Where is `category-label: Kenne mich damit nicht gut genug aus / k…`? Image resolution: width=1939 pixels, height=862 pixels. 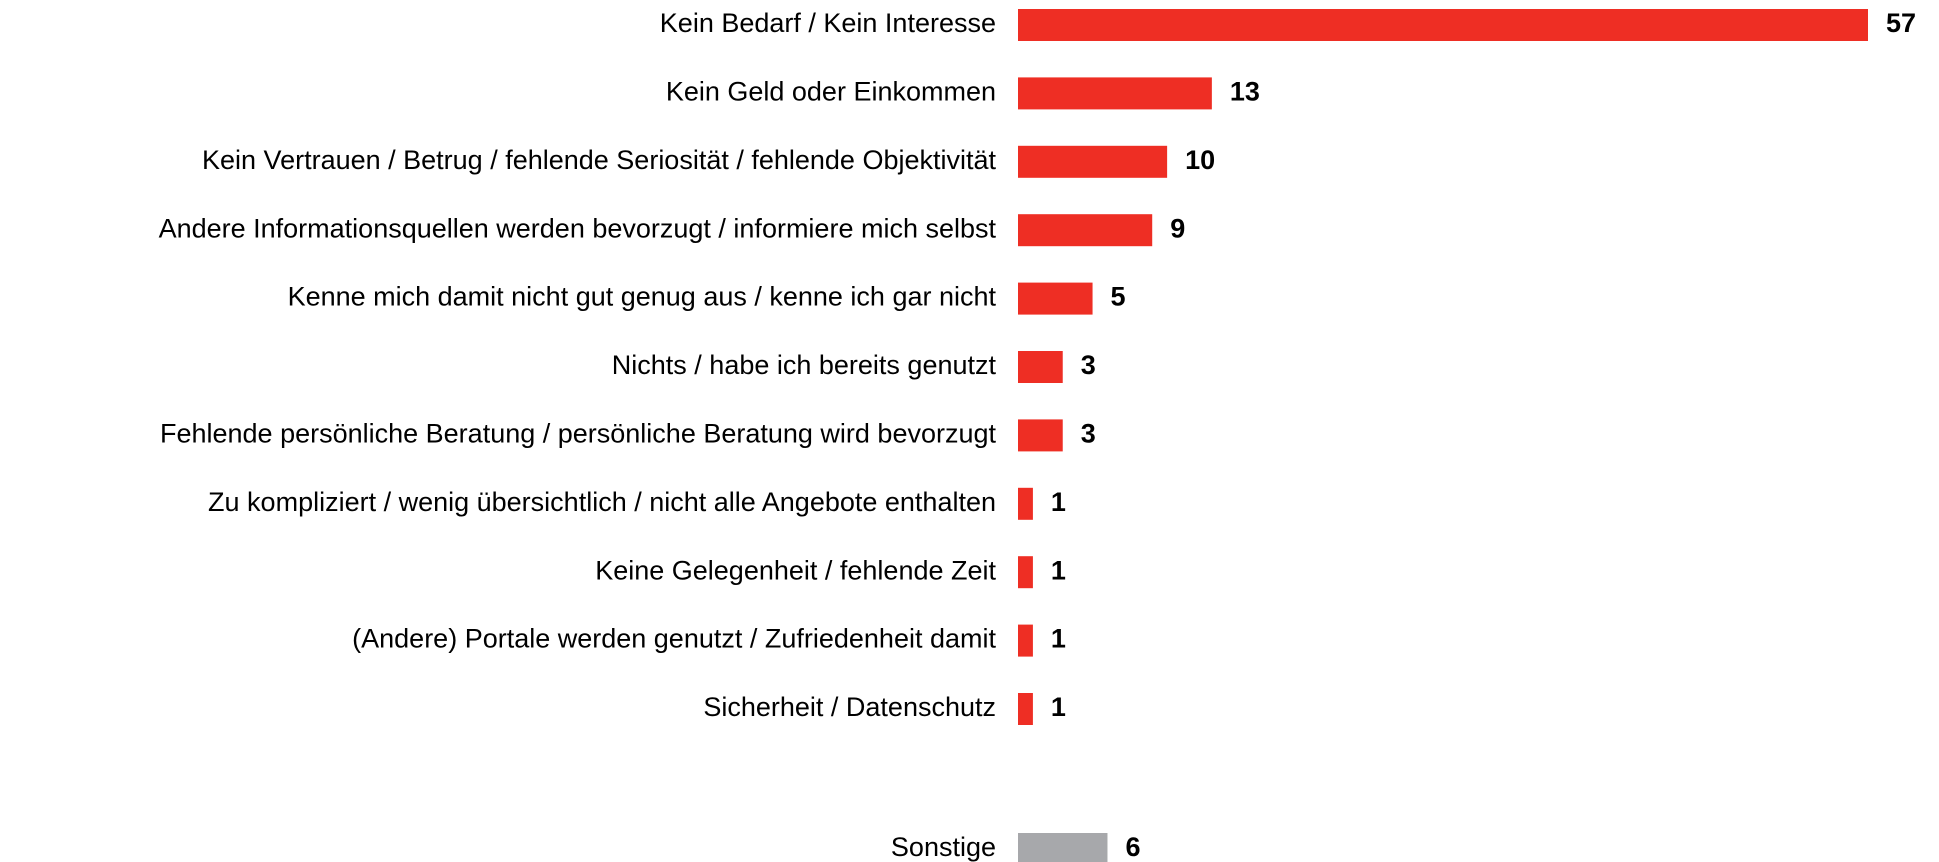 category-label: Kenne mich damit nicht gut genug aus / k… is located at coordinates (642, 297).